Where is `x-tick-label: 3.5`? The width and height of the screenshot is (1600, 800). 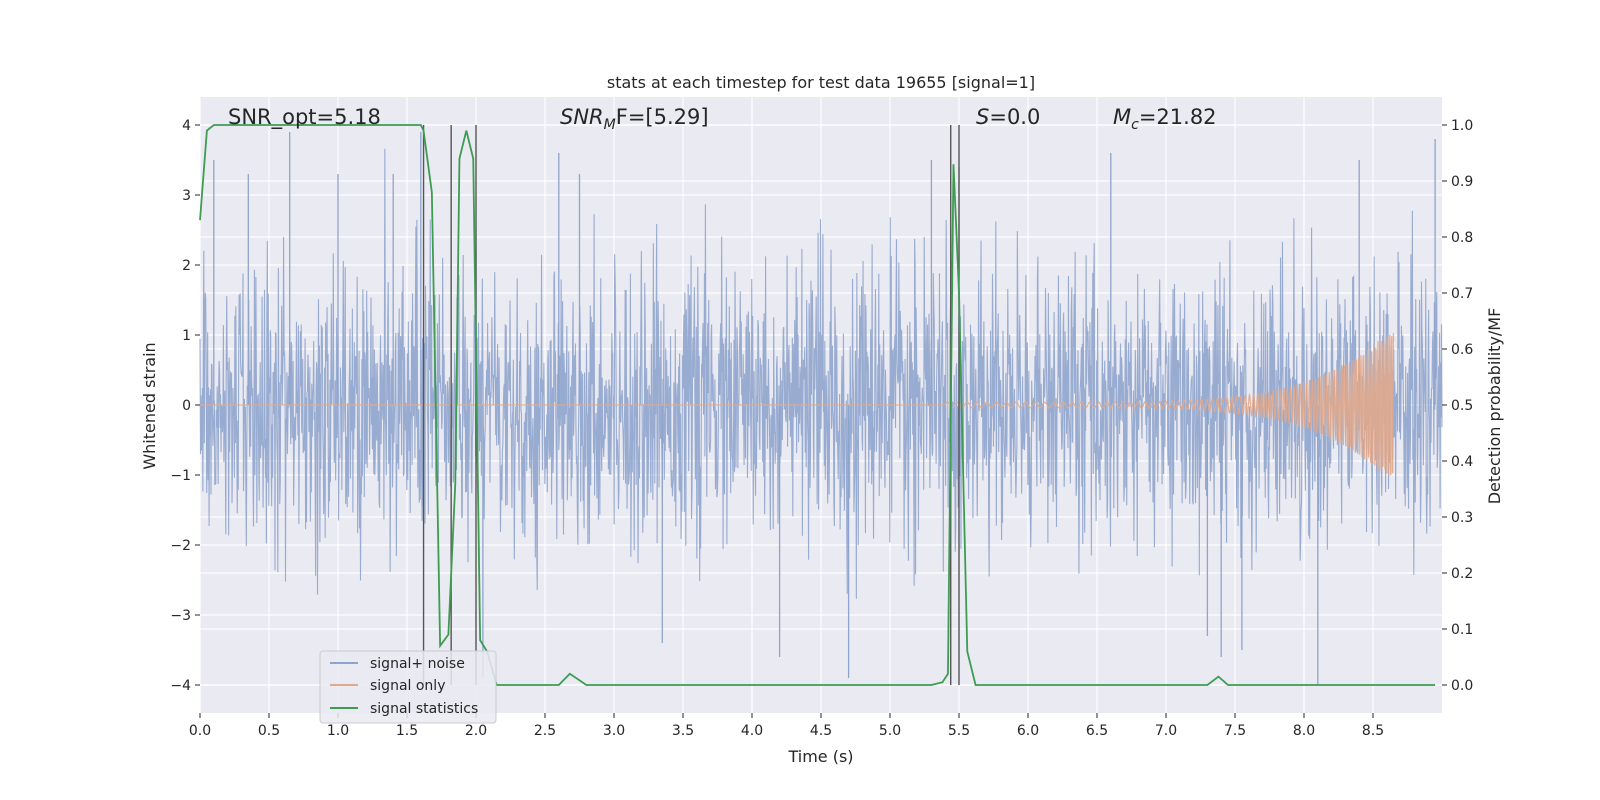
x-tick-label: 3.5 is located at coordinates (683, 731).